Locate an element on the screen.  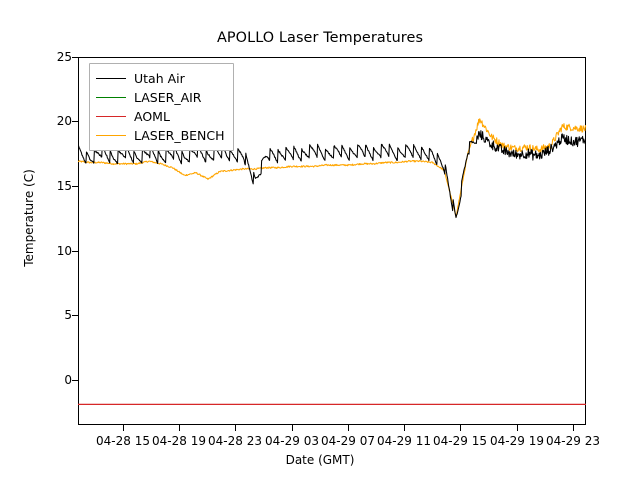
legend-item-utah-air: Utah Air is located at coordinates (160, 78).